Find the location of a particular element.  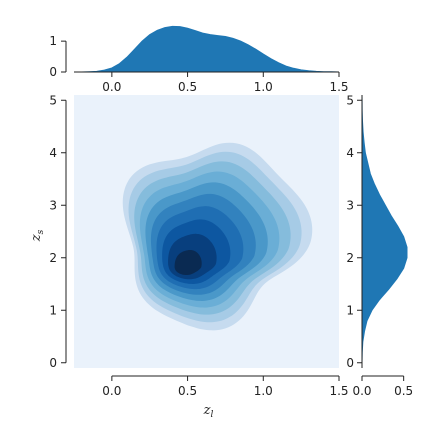

marginal-x-y-axis: 01 is located at coordinates (58, 56).